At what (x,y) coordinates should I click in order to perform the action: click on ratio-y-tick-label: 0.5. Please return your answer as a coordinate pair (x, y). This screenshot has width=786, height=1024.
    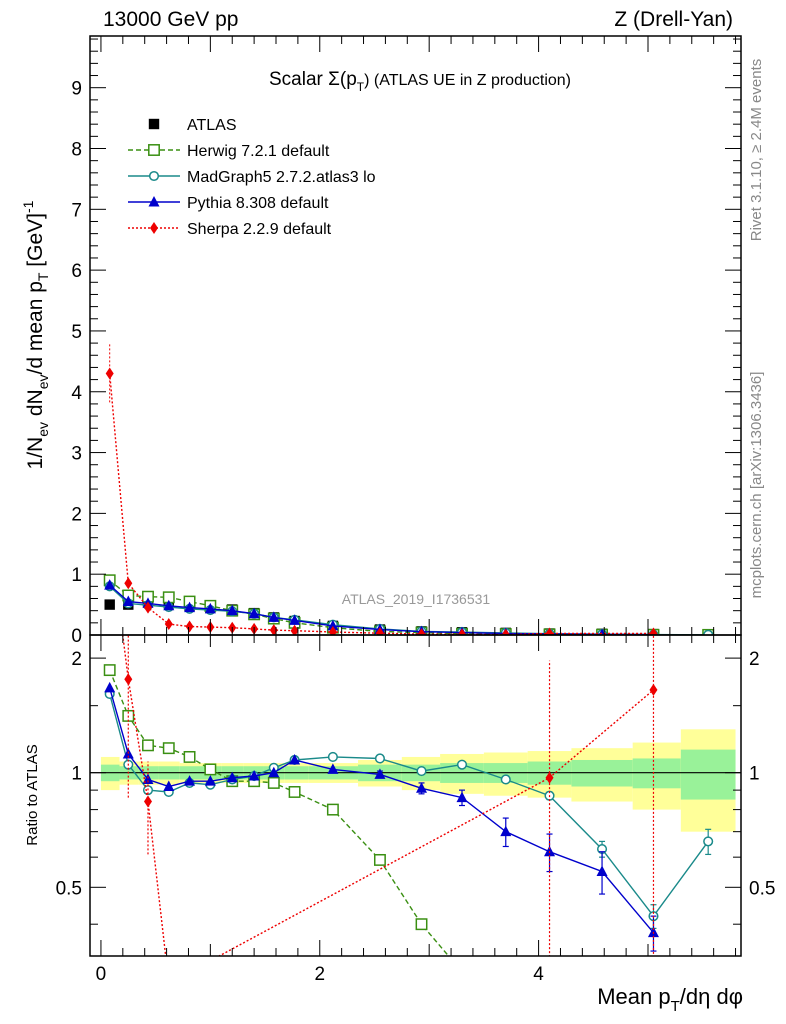
    Looking at the image, I should click on (69, 888).